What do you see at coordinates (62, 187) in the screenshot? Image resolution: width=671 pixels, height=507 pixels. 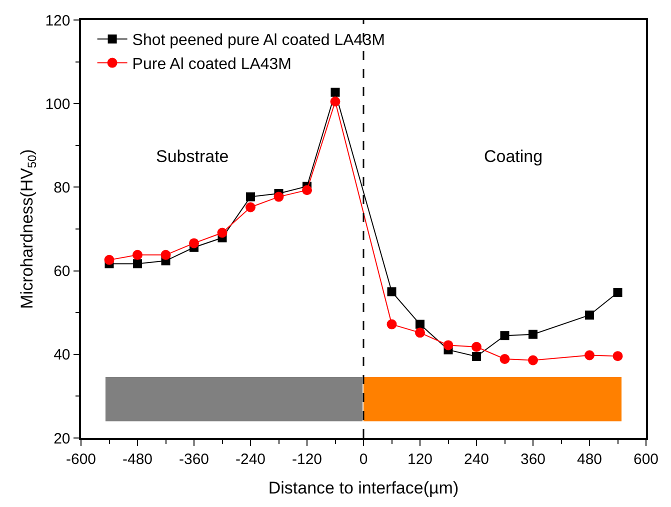 I see `y-tick-label: 80` at bounding box center [62, 187].